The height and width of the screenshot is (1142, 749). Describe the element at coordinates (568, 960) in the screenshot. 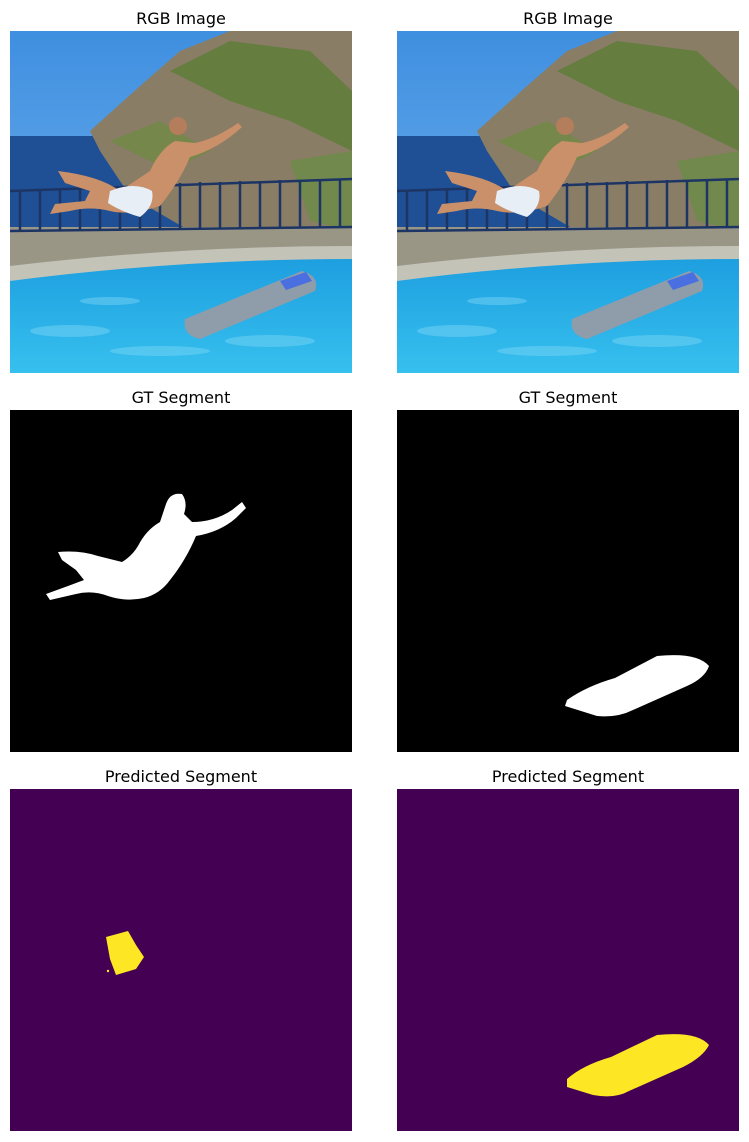

I see `pred-mask-mattress` at that location.